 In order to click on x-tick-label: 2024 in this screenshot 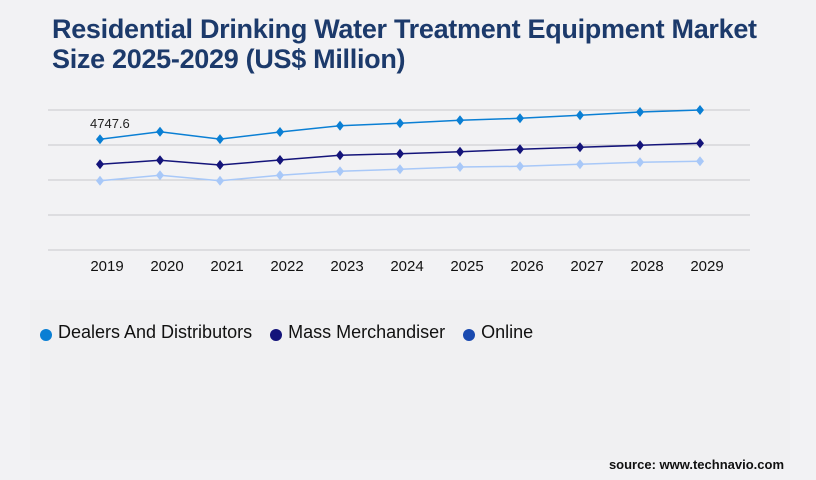, I will do `click(406, 266)`.